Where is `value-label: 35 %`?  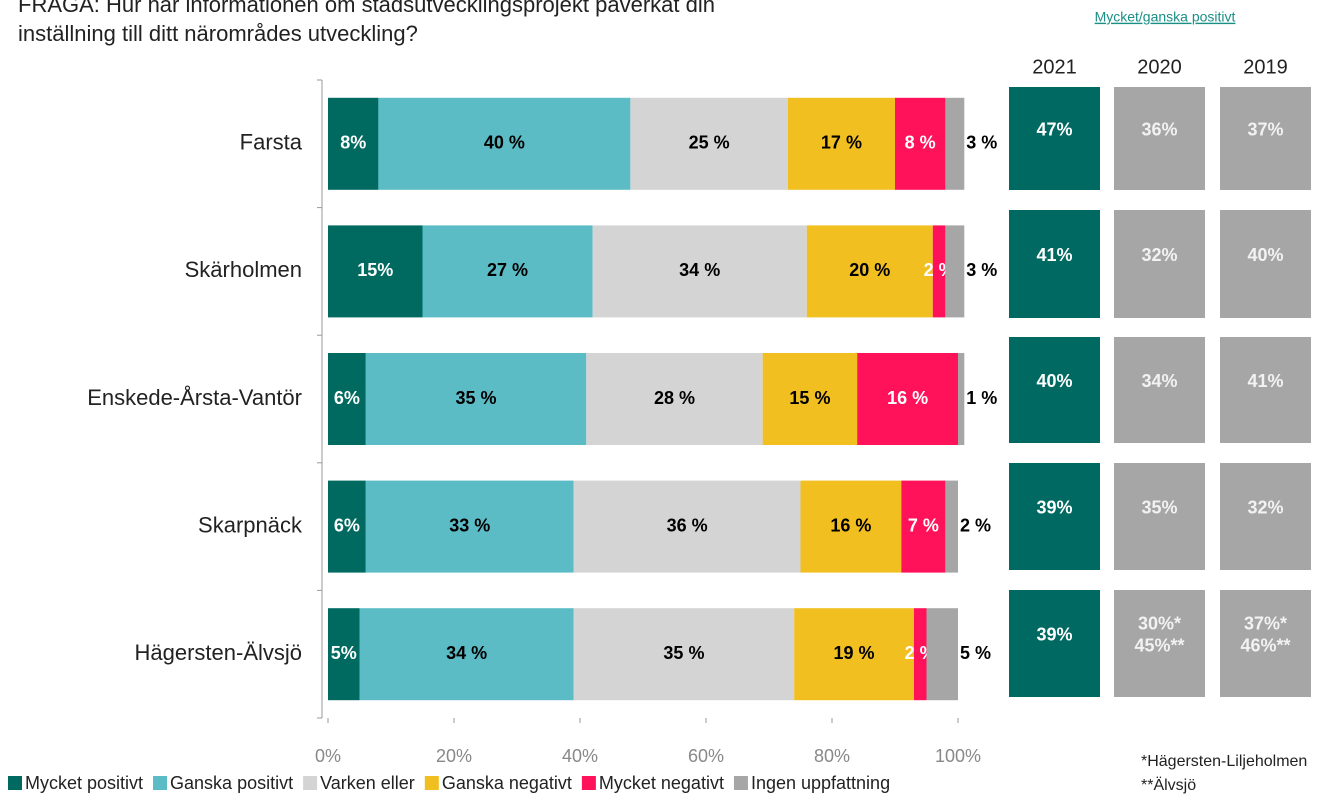 value-label: 35 % is located at coordinates (476, 398).